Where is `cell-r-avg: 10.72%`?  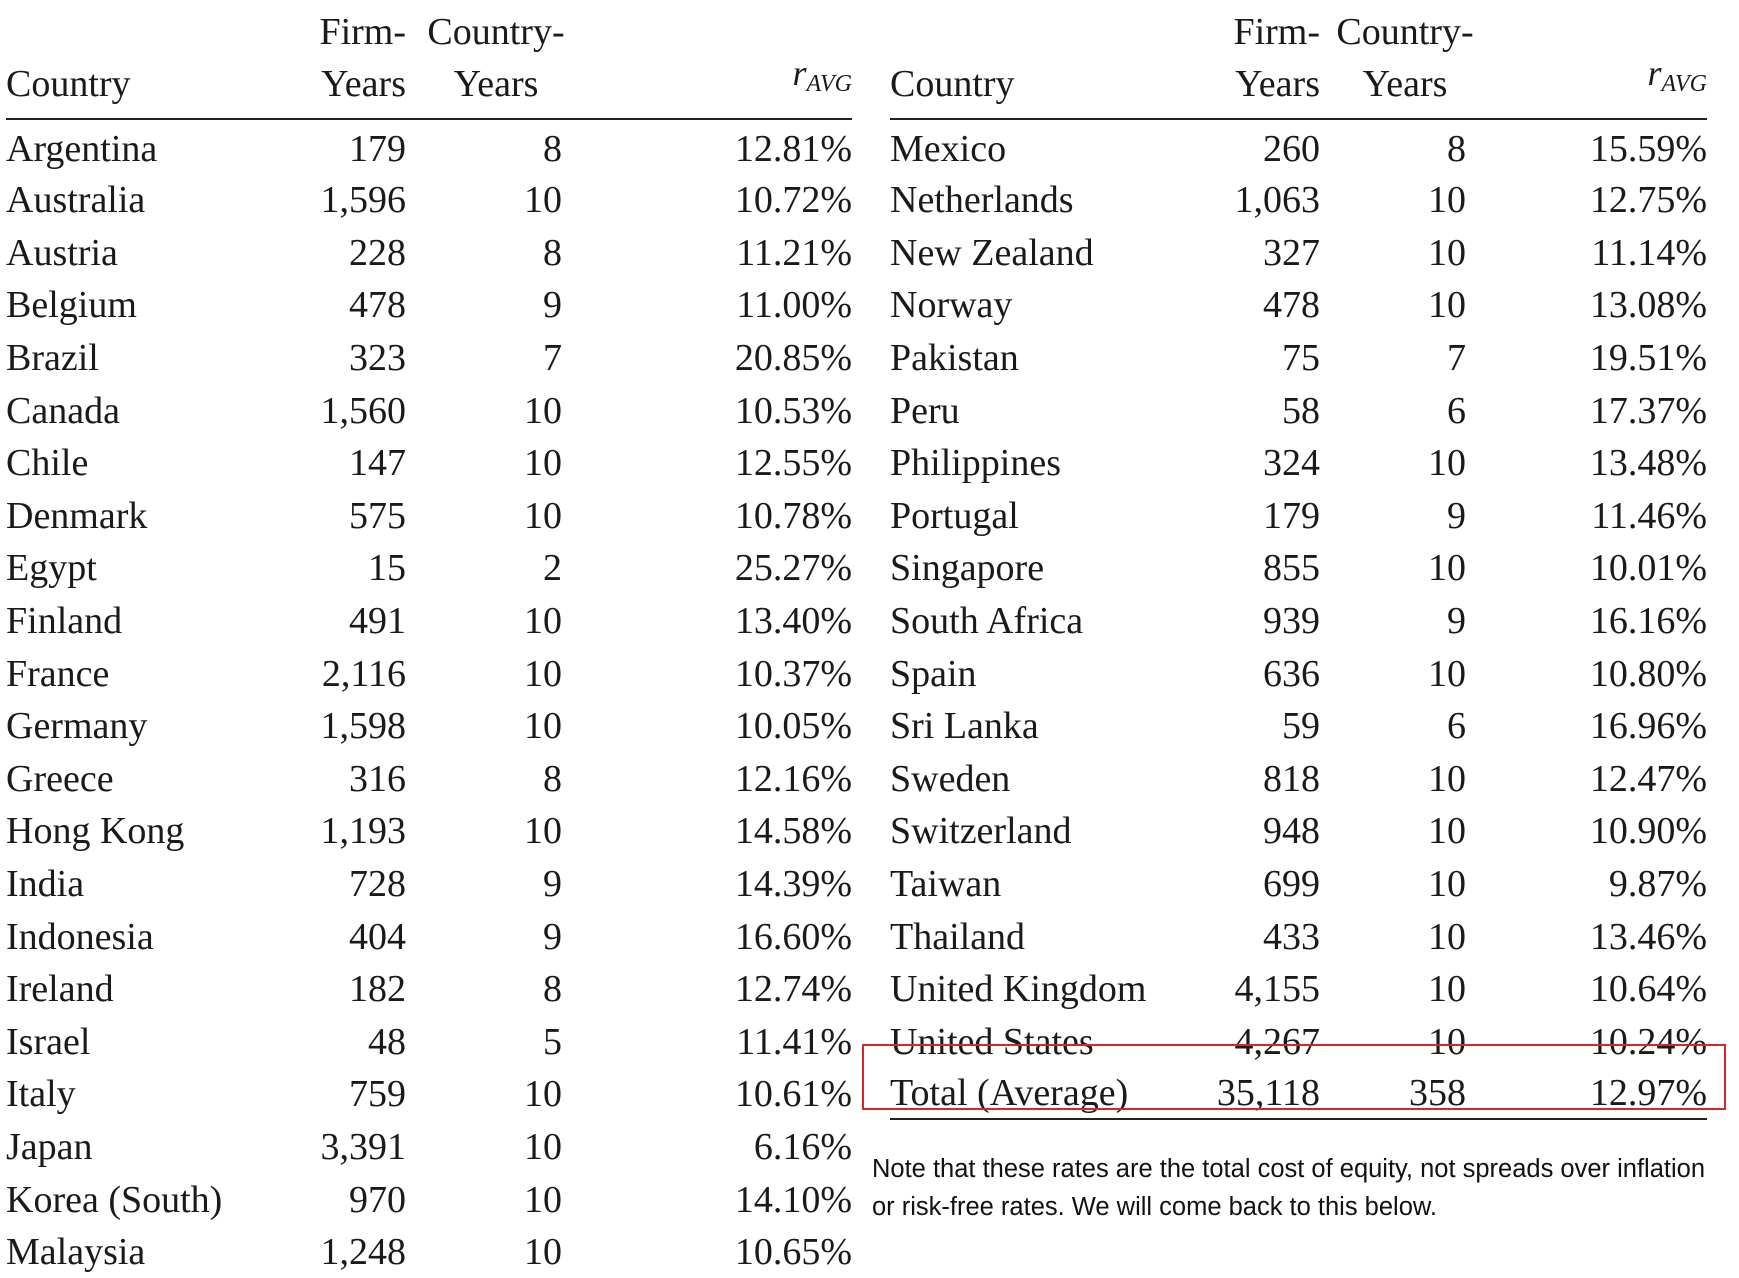
cell-r-avg: 10.72% is located at coordinates (793, 200).